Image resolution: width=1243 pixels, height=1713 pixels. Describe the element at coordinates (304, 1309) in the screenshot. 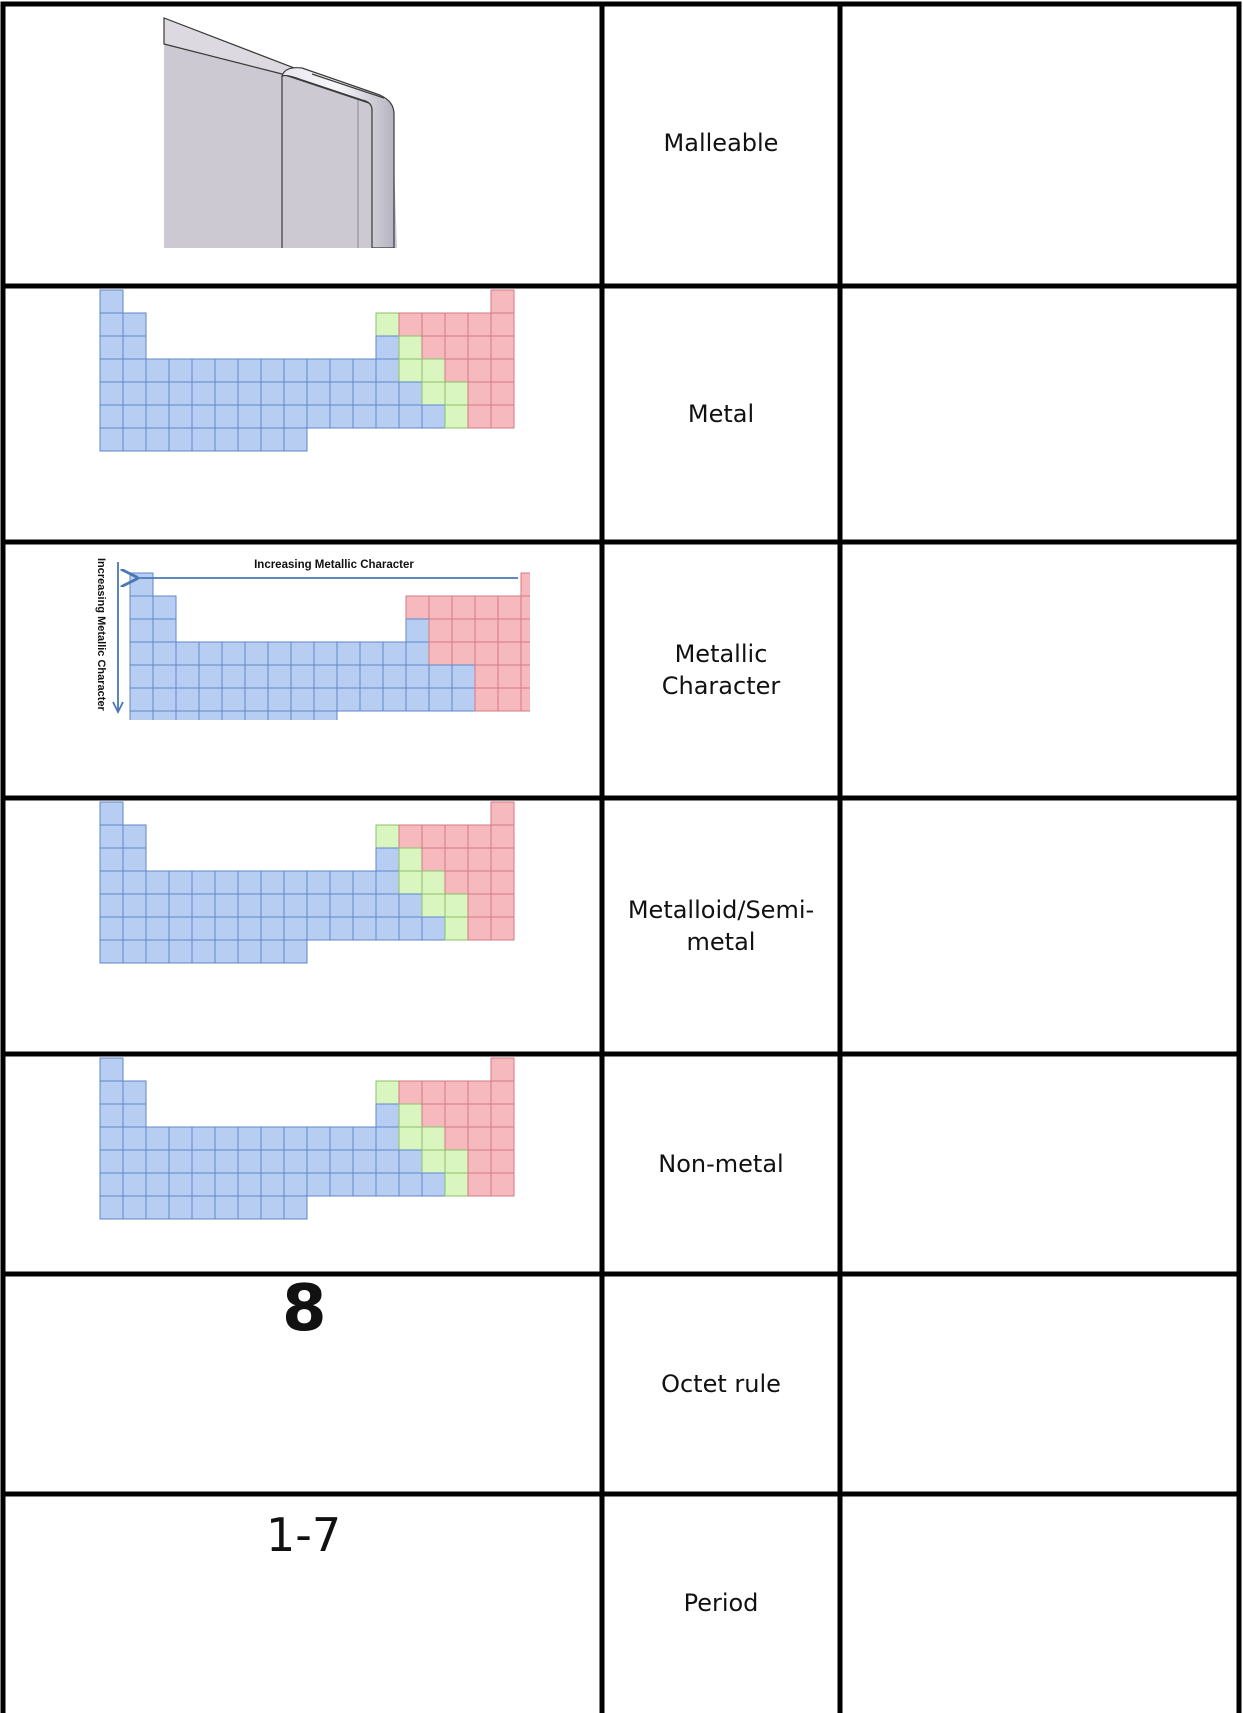

I see `octet-number: 8` at that location.